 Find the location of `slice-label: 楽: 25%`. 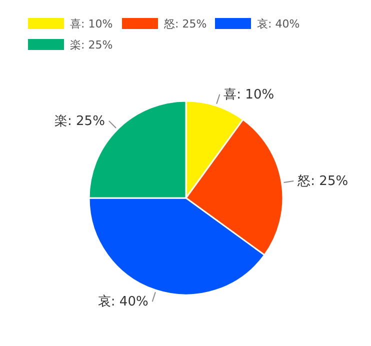

slice-label: 楽: 25% is located at coordinates (79, 121).